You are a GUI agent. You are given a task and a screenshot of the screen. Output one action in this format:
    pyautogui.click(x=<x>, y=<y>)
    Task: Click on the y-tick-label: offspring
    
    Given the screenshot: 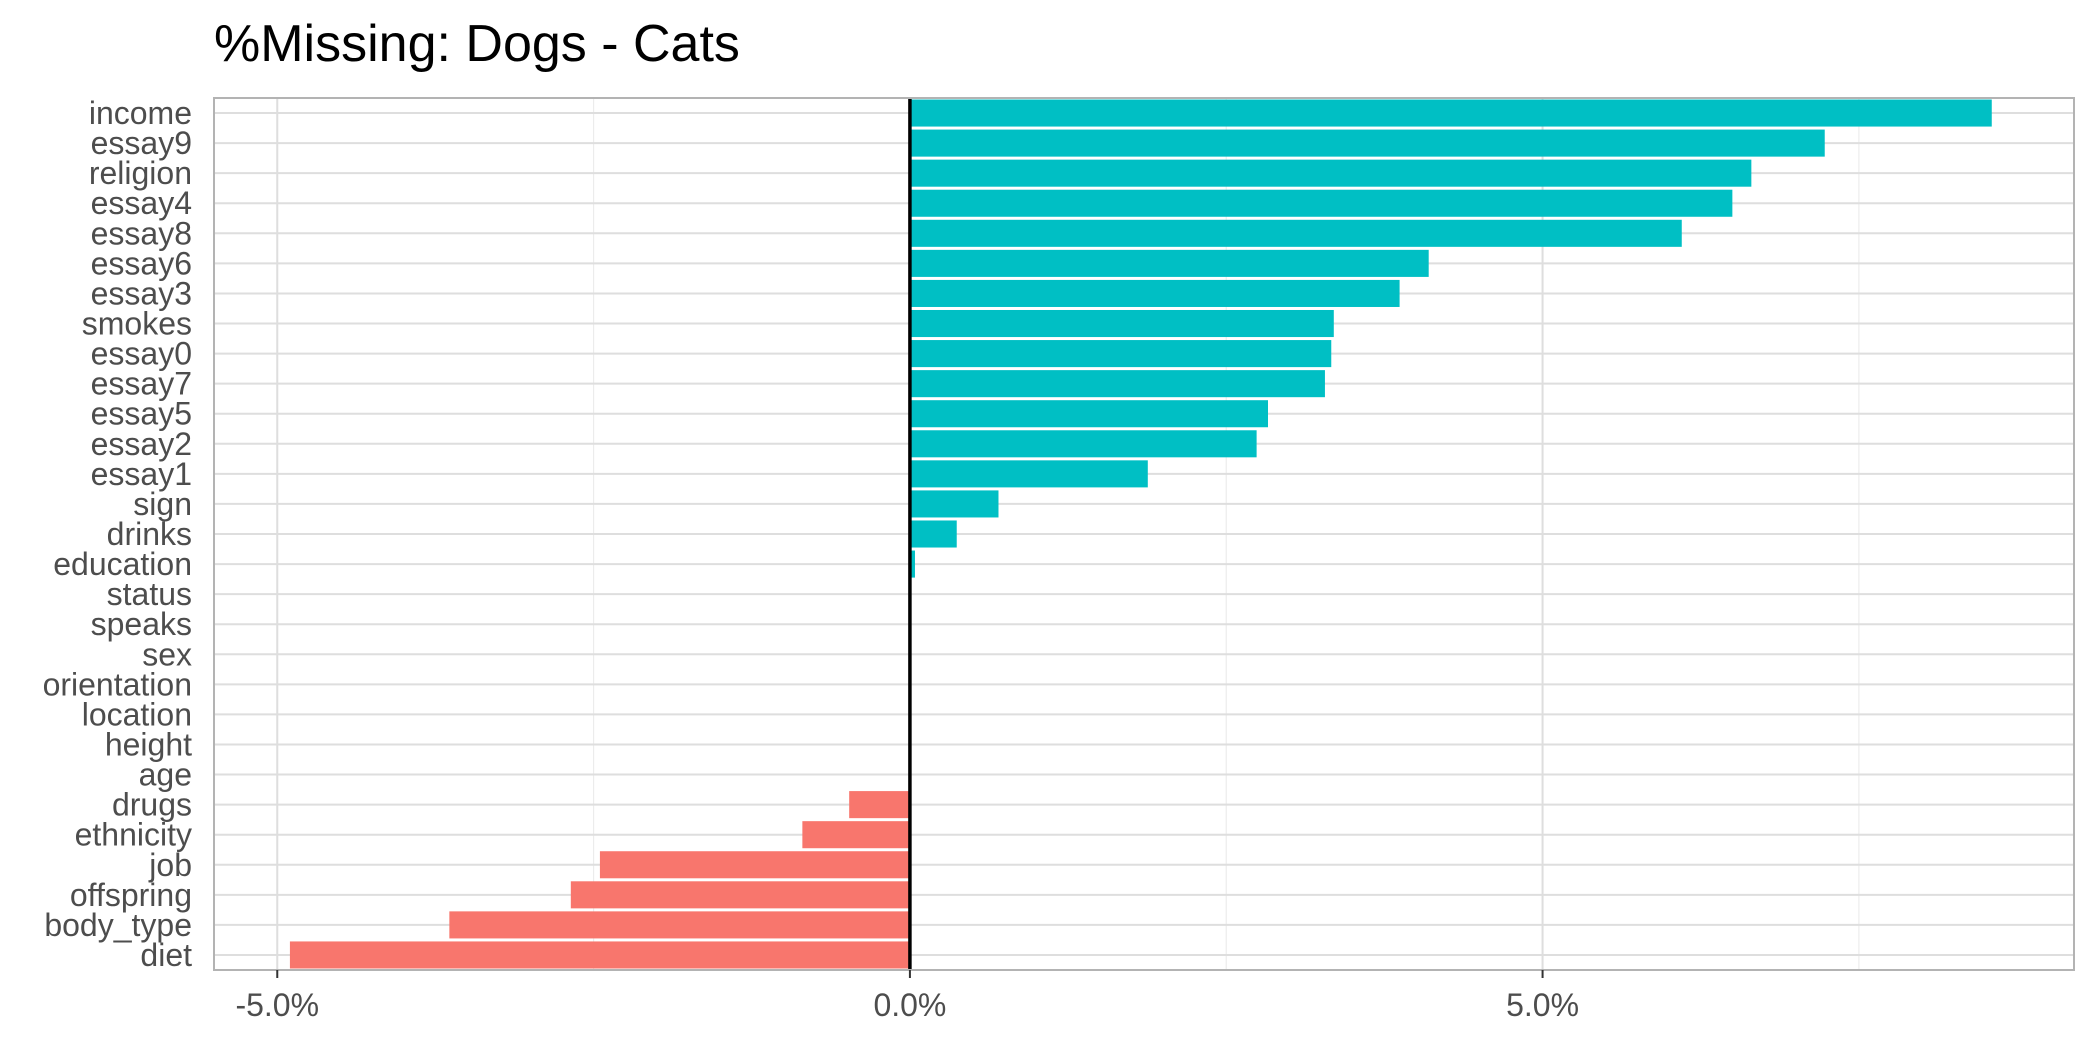 What is the action you would take?
    pyautogui.click(x=131, y=895)
    